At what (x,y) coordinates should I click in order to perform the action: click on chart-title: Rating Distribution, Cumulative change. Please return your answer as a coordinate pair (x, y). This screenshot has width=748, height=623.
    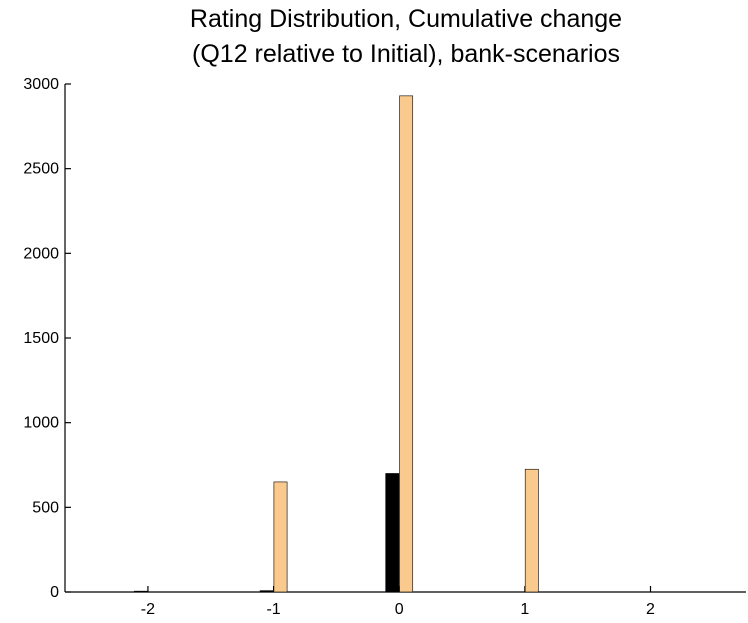
    Looking at the image, I should click on (406, 19).